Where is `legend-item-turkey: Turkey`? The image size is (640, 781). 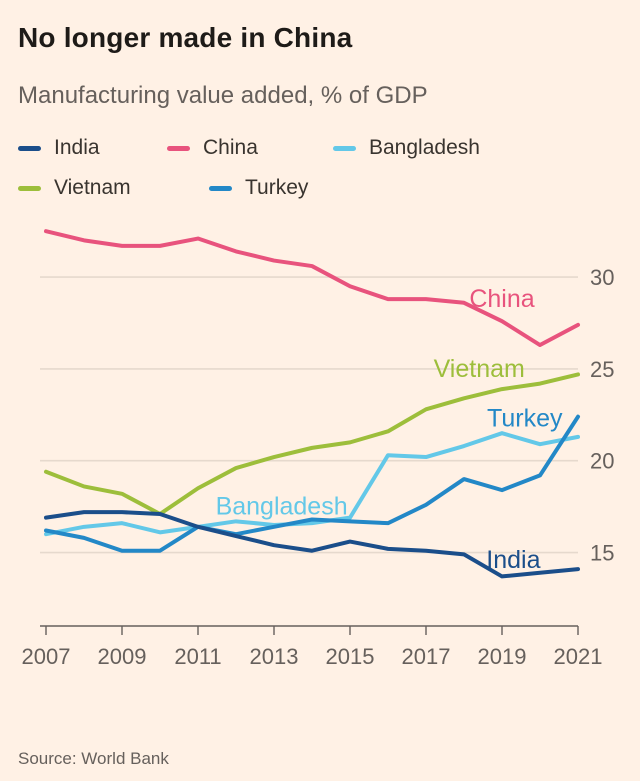
legend-item-turkey: Turkey is located at coordinates (258, 188).